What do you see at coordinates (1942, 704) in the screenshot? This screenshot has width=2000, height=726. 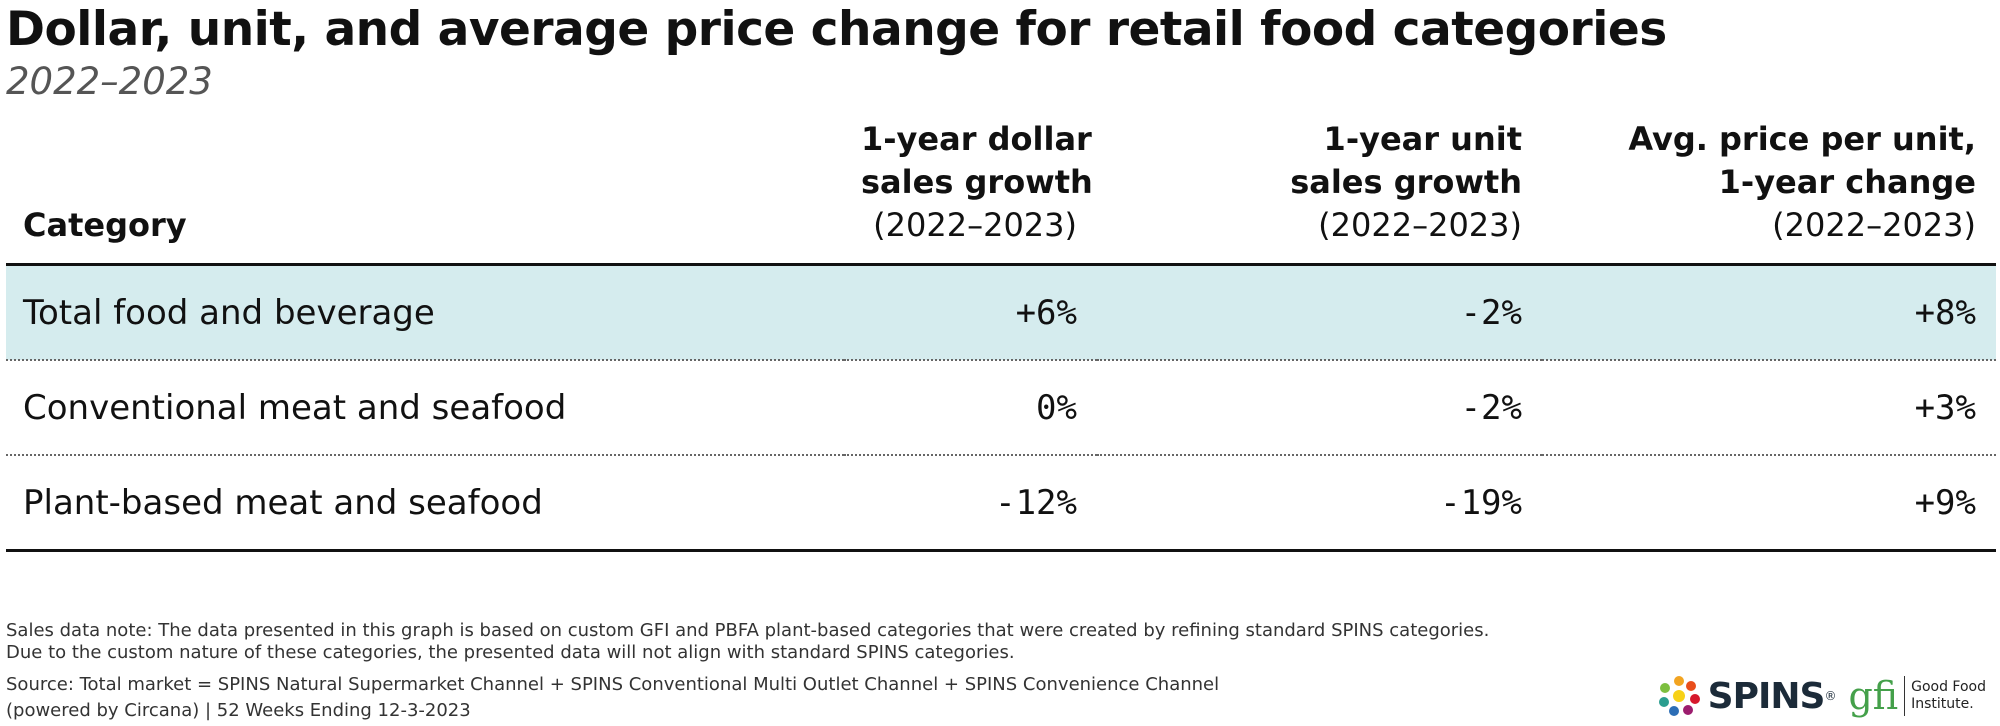 I see `gfi-name-line-2: Institute.` at bounding box center [1942, 704].